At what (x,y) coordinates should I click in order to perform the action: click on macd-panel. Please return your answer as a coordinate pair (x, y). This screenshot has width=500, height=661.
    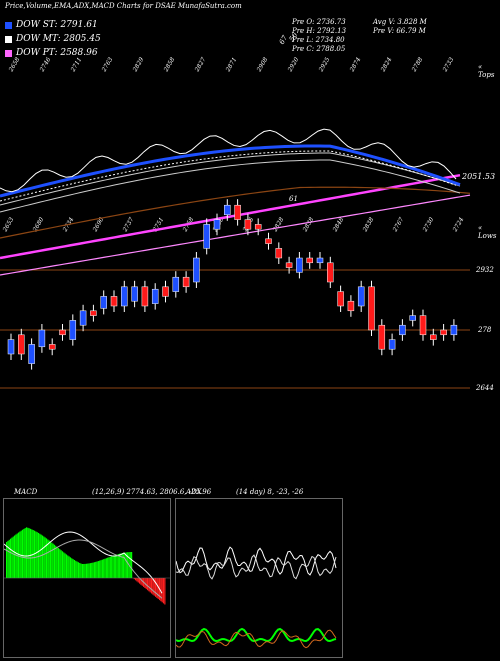
    Looking at the image, I should click on (87, 578).